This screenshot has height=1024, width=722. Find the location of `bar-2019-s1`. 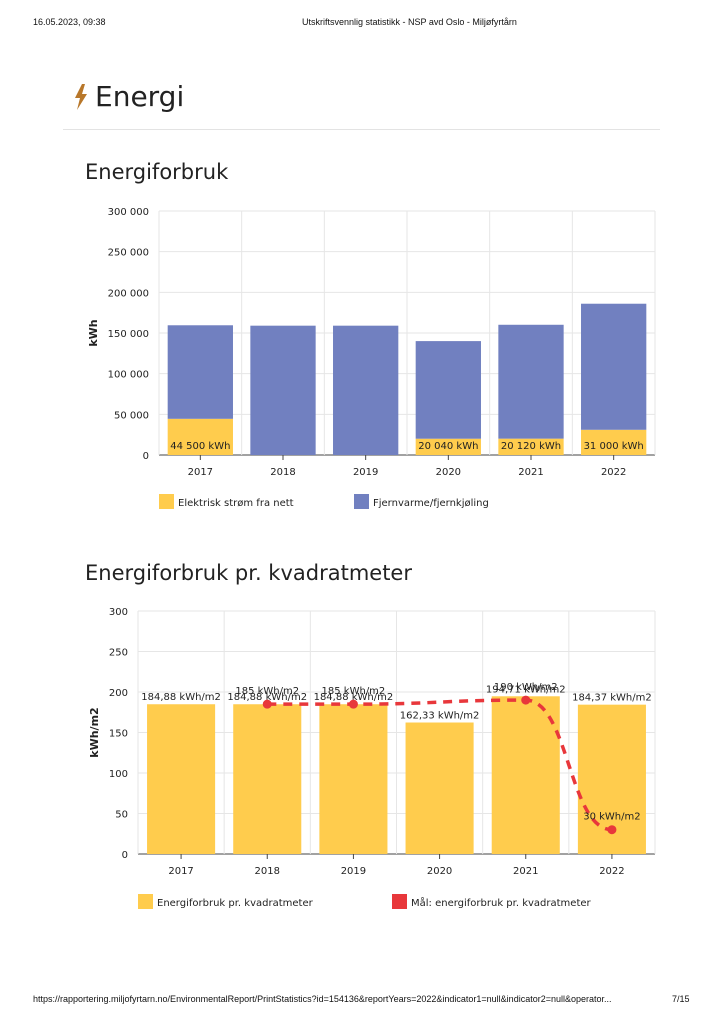

bar-2019-s1 is located at coordinates (366, 390).